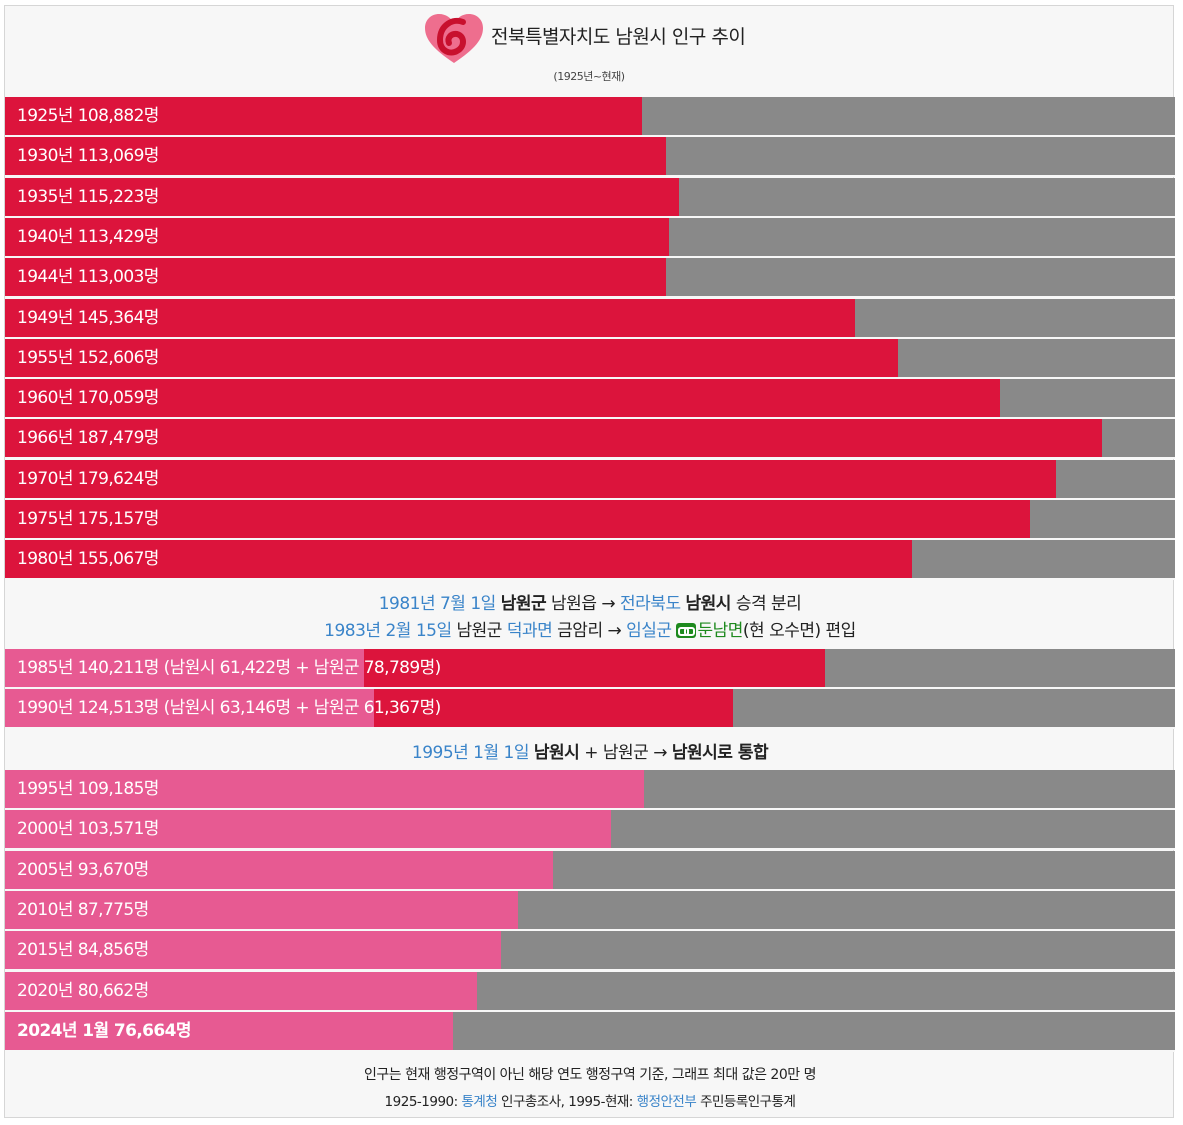 The width and height of the screenshot is (1183, 1125). I want to click on bar-label: 1970년 179,624명, so click(88, 478).